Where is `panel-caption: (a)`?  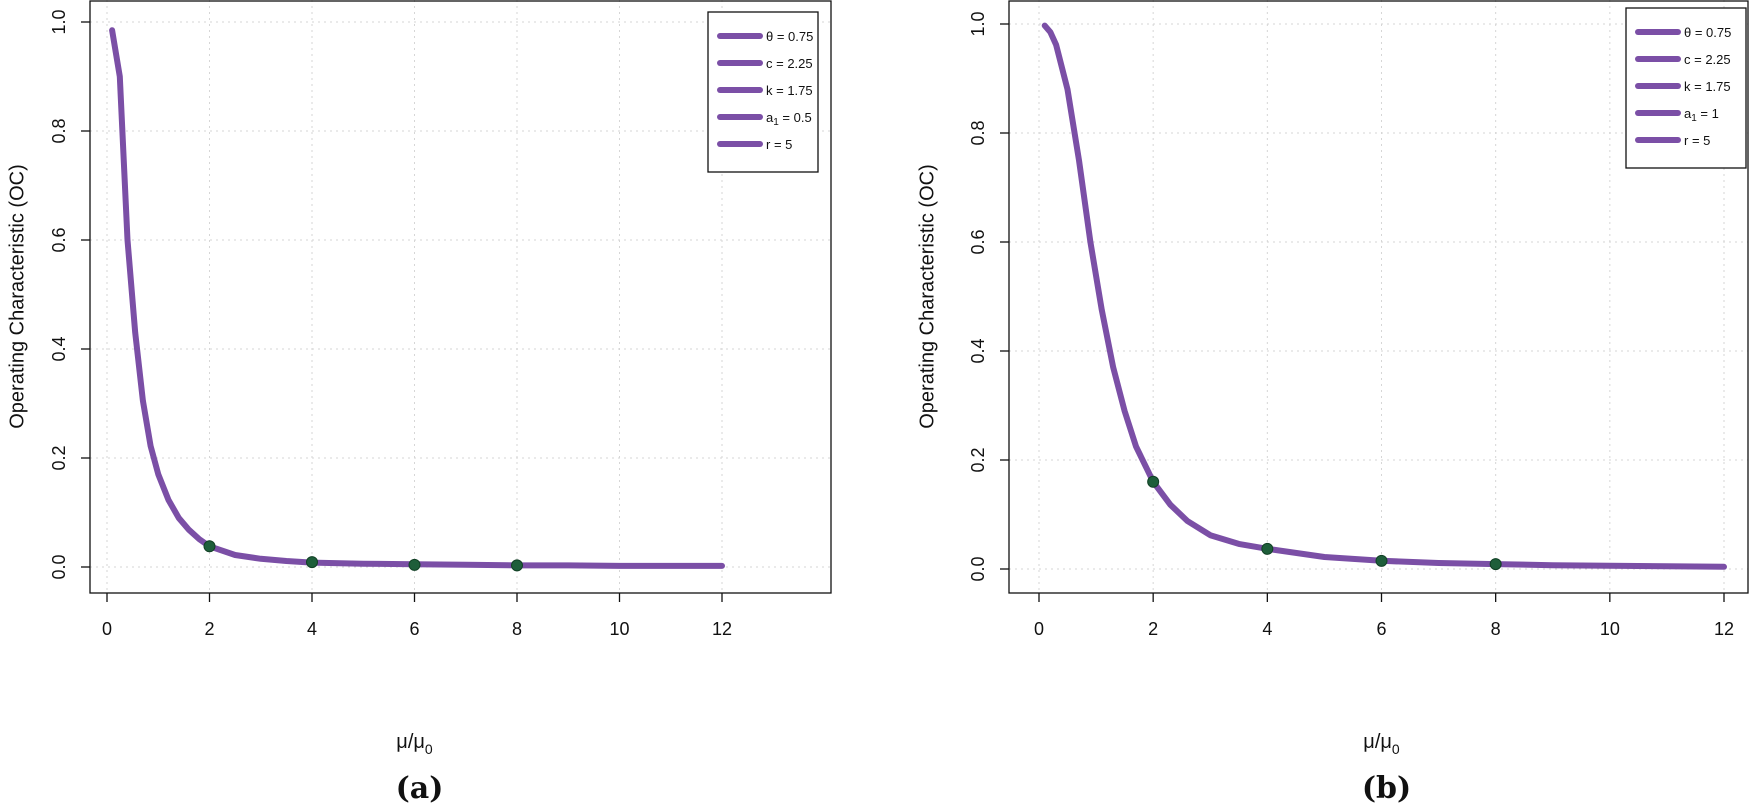
panel-caption: (a) is located at coordinates (420, 788).